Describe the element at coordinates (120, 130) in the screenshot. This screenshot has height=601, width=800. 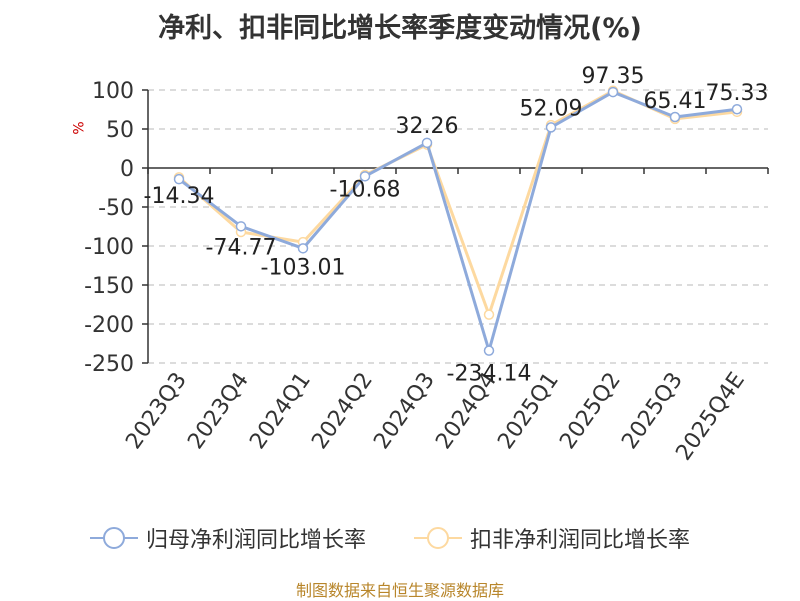
I see `y-tick-label: 50` at that location.